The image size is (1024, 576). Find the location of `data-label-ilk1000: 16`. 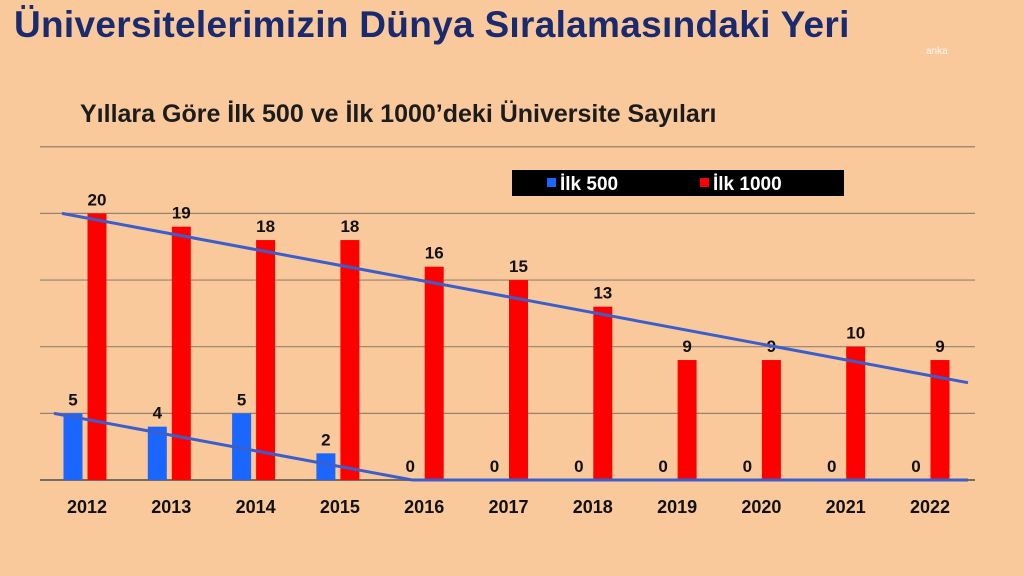

data-label-ilk1000: 16 is located at coordinates (434, 253).